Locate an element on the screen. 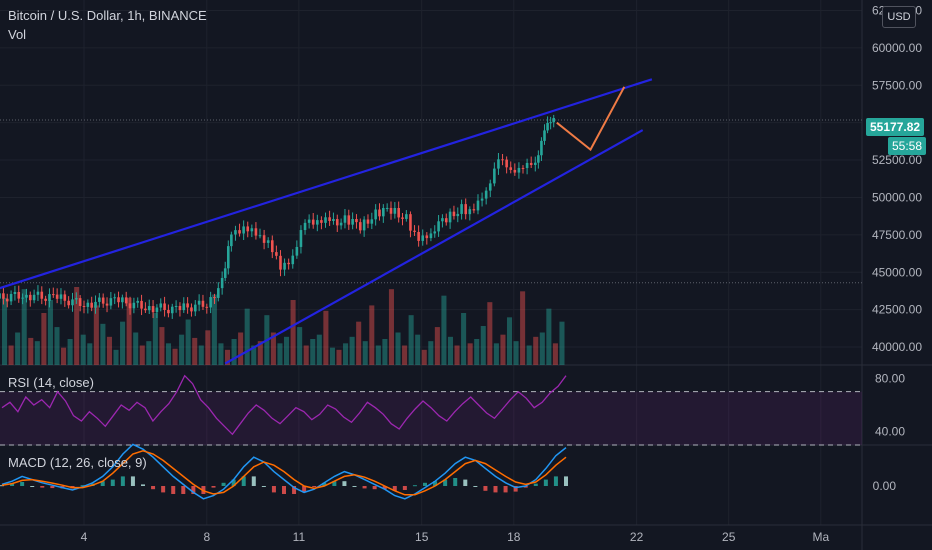 The height and width of the screenshot is (550, 932). currency-button: USD is located at coordinates (899, 17).